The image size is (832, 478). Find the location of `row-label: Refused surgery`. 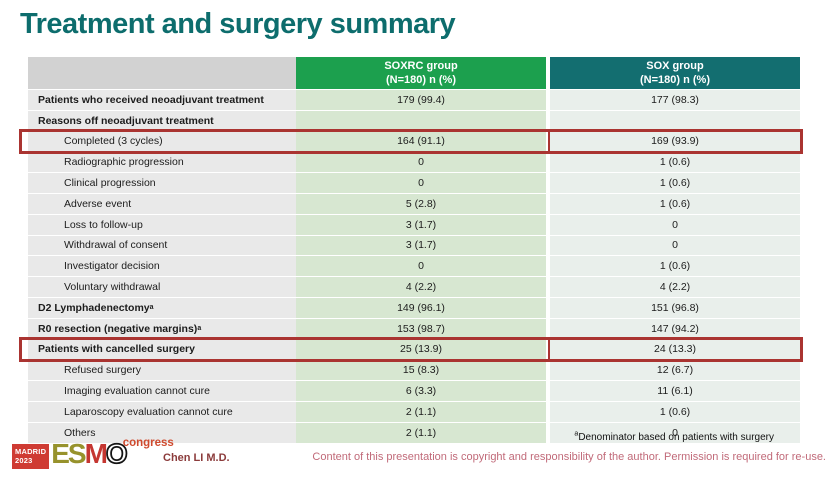

row-label: Refused surgery is located at coordinates (162, 370).